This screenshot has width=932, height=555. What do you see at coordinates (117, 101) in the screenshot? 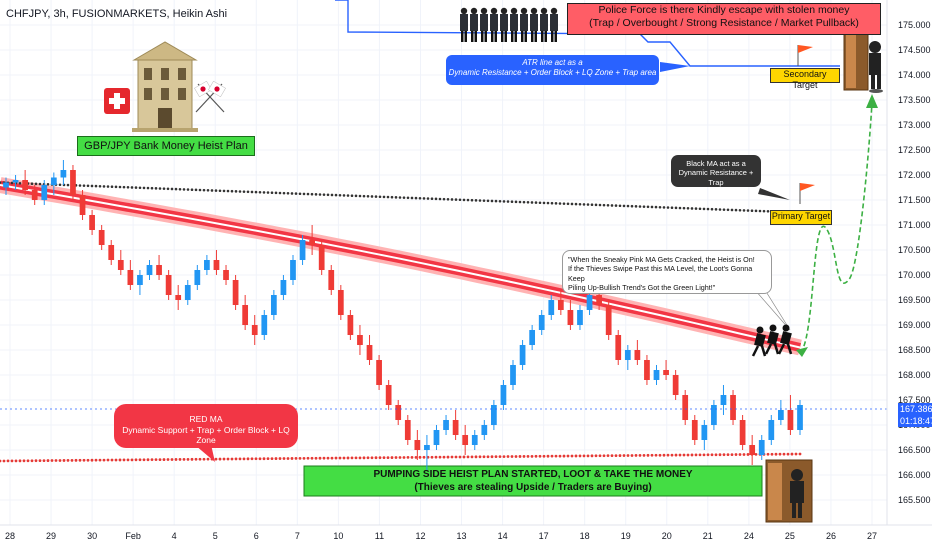
I see `swiss-flag-icon` at bounding box center [117, 101].